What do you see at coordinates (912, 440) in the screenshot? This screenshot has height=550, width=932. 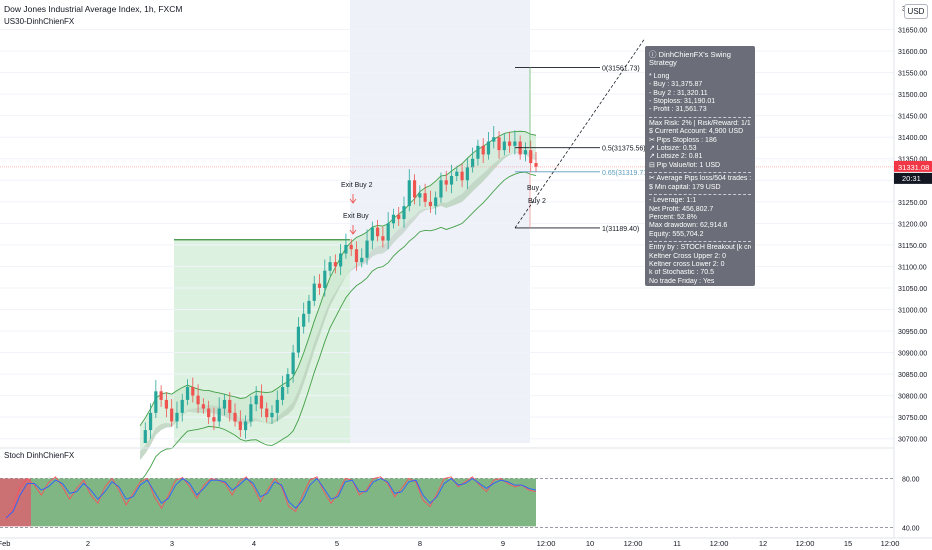 I see `price-tick-label: 30700.00` at bounding box center [912, 440].